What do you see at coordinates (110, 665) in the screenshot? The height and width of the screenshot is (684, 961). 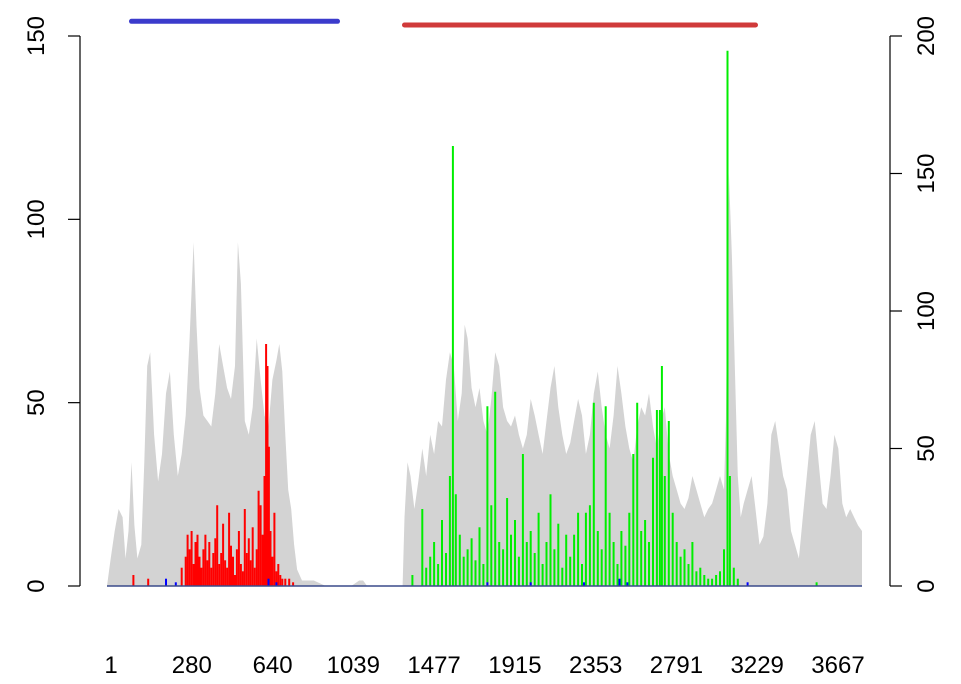 I see `x-tick-label: 1` at bounding box center [110, 665].